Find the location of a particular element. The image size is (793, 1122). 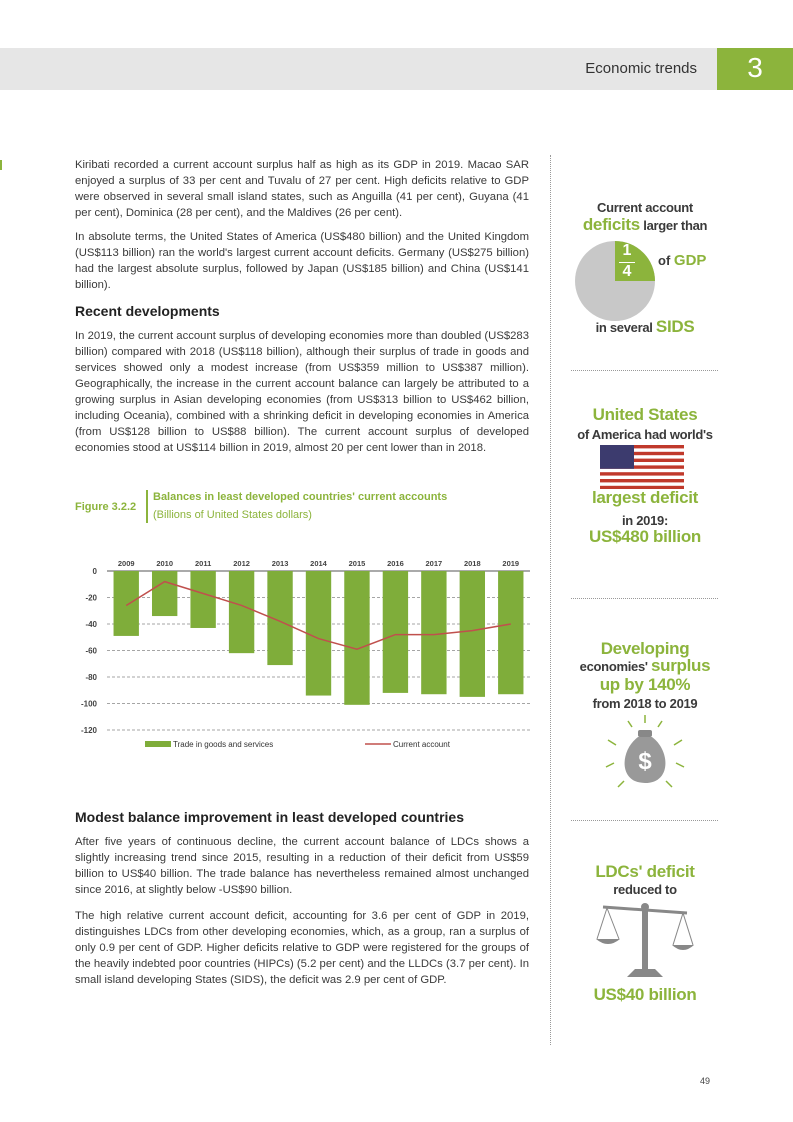

y-tick-label: 0 is located at coordinates (95, 571).